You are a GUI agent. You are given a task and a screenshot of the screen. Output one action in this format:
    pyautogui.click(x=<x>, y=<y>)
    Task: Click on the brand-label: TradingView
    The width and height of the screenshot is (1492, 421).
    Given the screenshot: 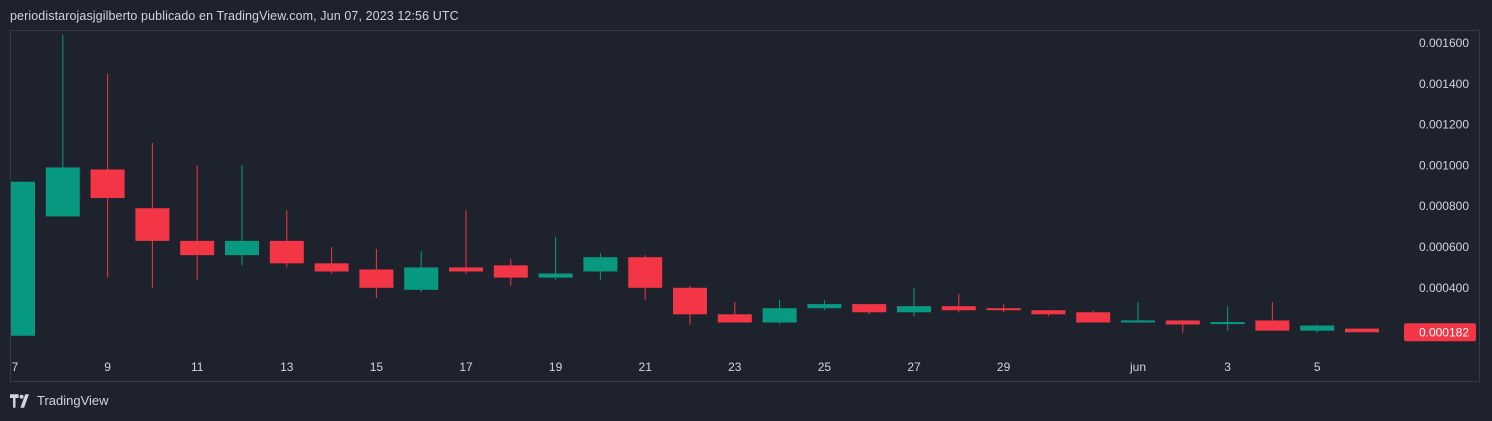 What is the action you would take?
    pyautogui.click(x=73, y=400)
    